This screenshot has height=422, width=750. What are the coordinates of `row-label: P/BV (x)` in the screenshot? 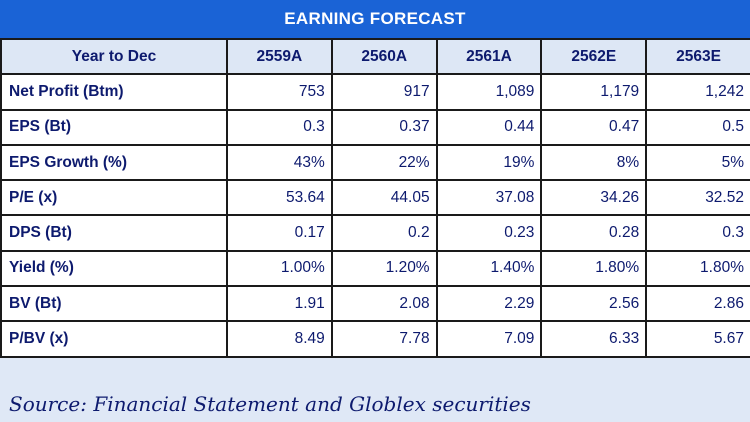 It's located at (114, 339).